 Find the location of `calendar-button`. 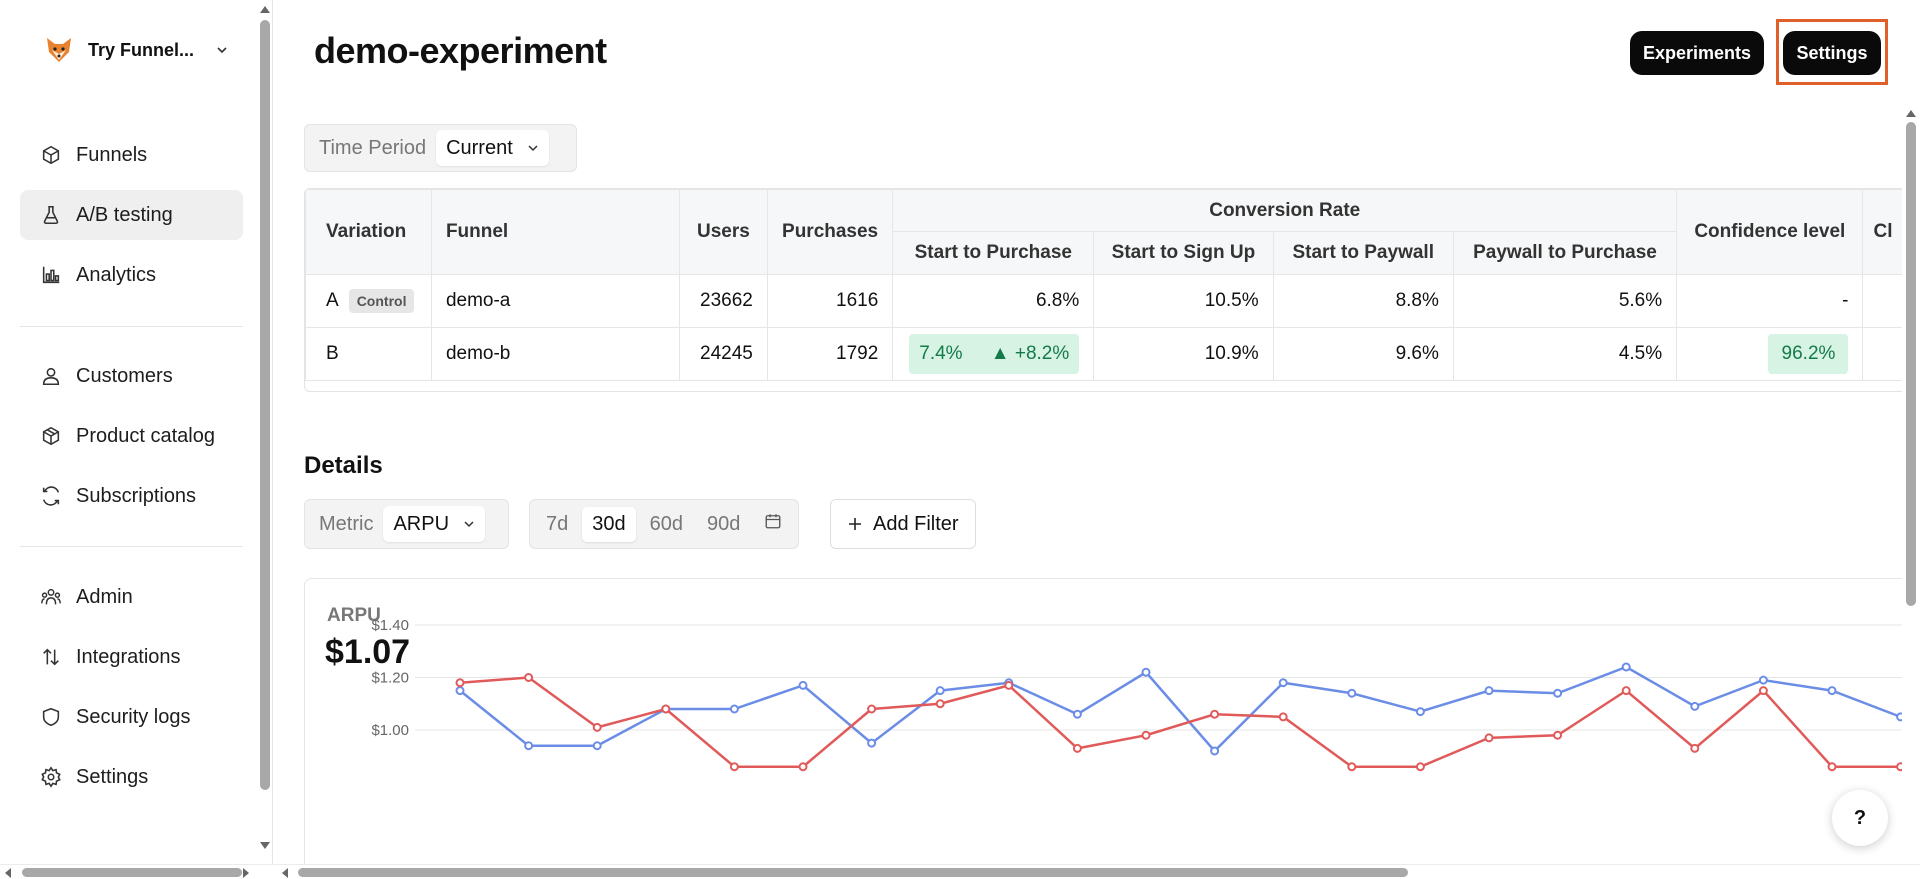

calendar-button is located at coordinates (773, 524).